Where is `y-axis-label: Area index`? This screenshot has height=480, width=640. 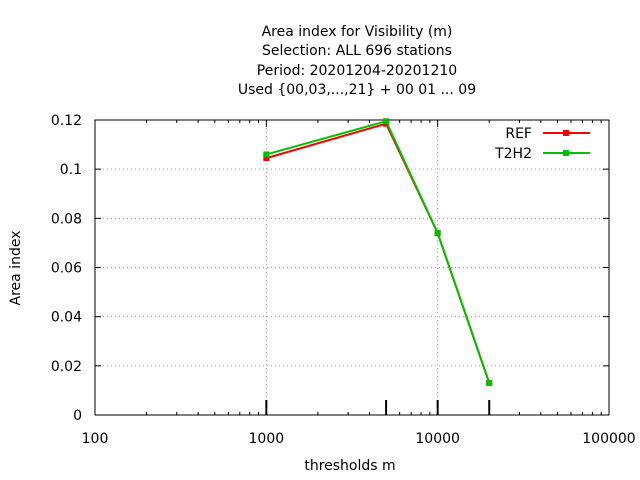
y-axis-label: Area index is located at coordinates (16, 268).